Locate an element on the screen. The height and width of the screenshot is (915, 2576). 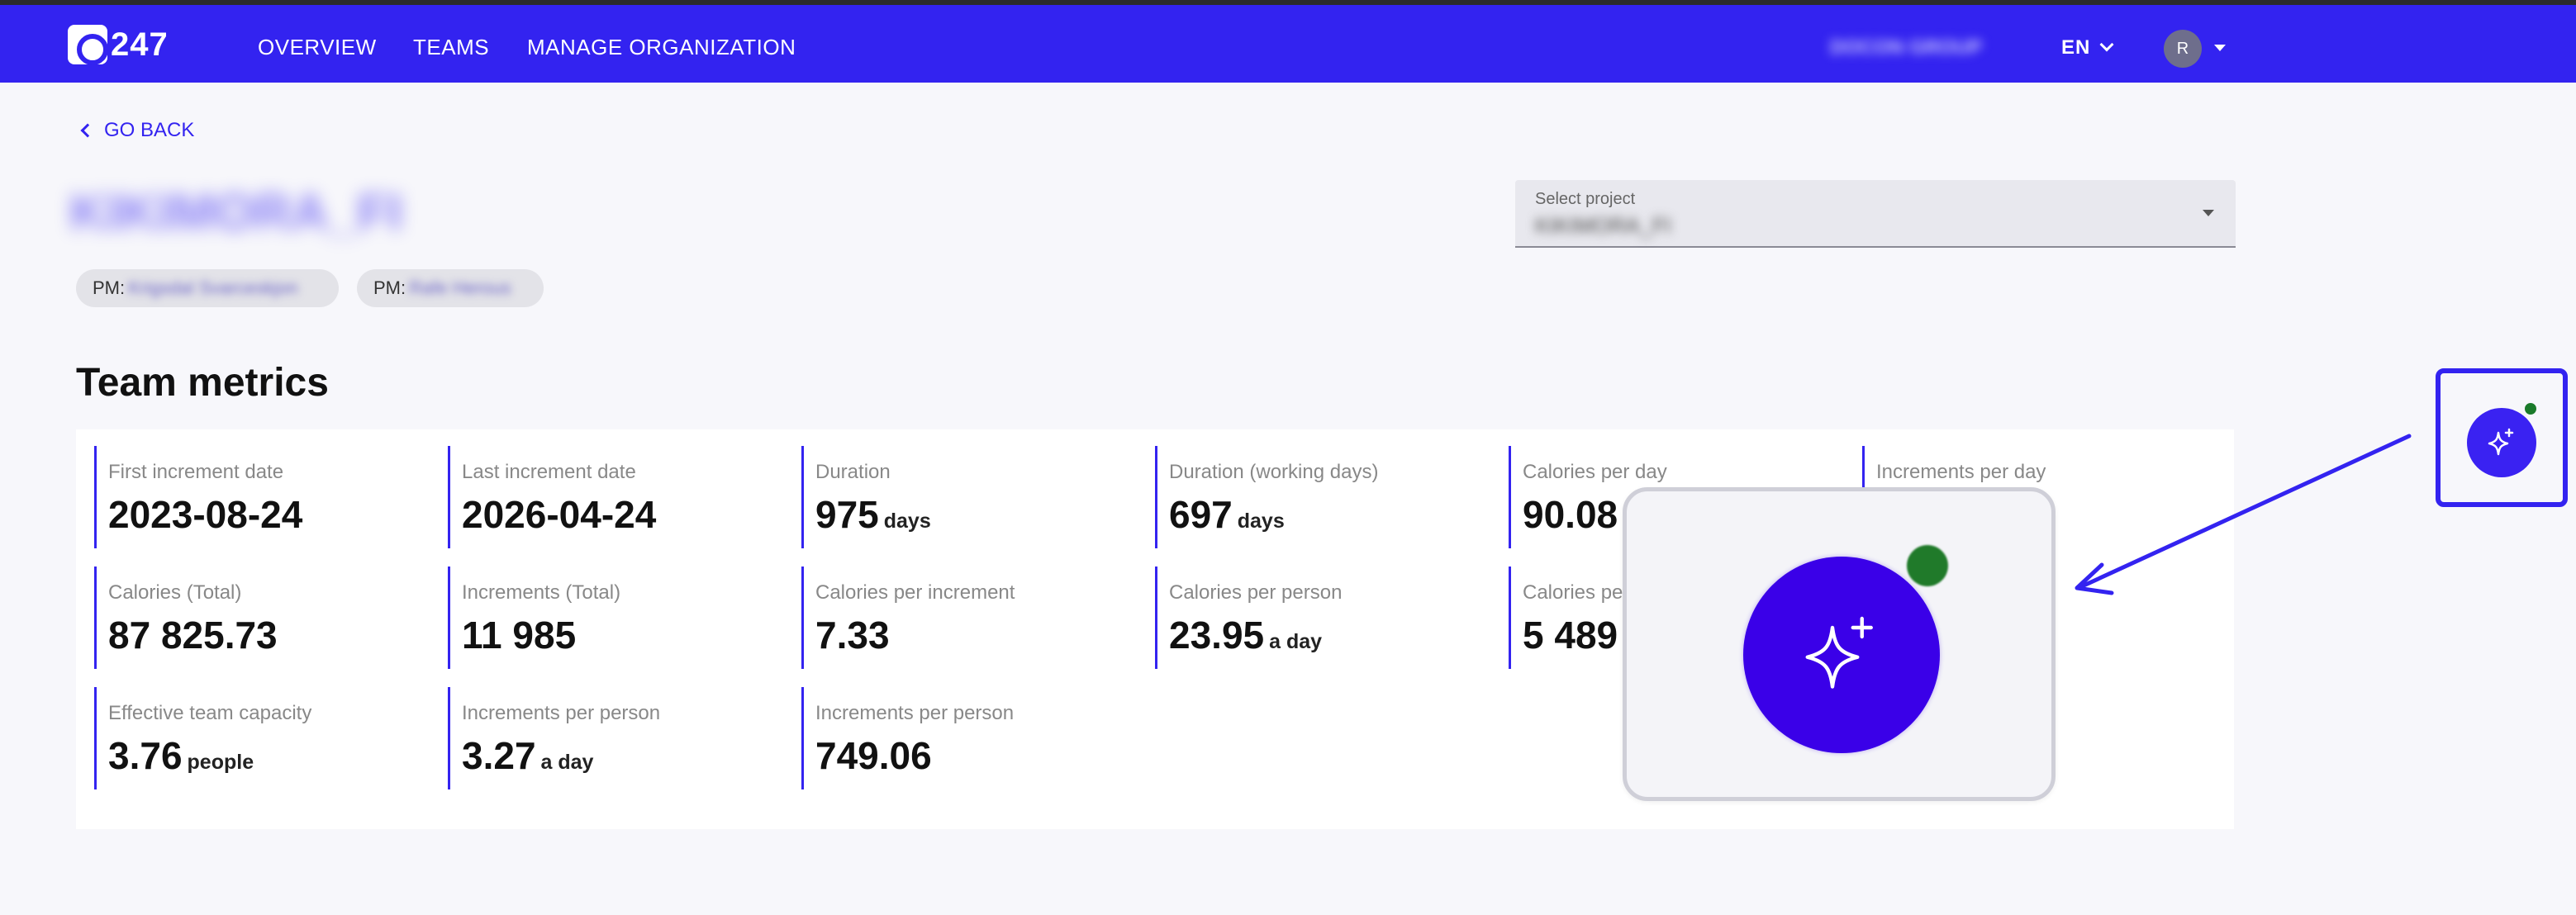
metric-label: Calories per day is located at coordinates (1677, 472).